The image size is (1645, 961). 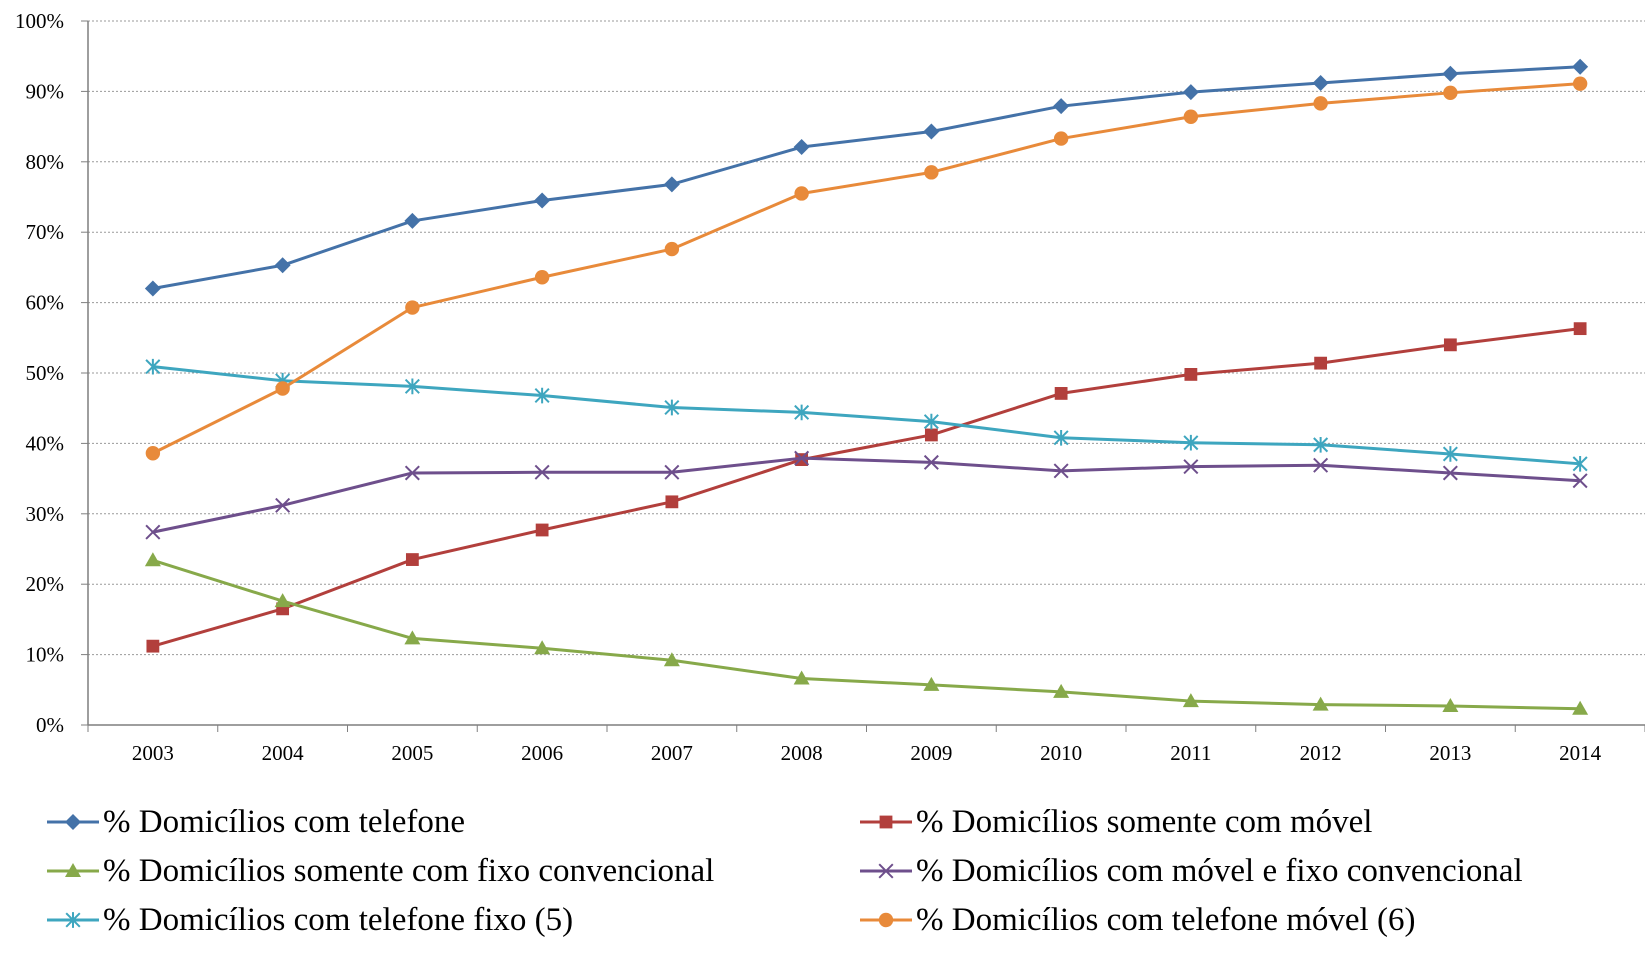 I want to click on y-tick-label: 50%, so click(x=45, y=373).